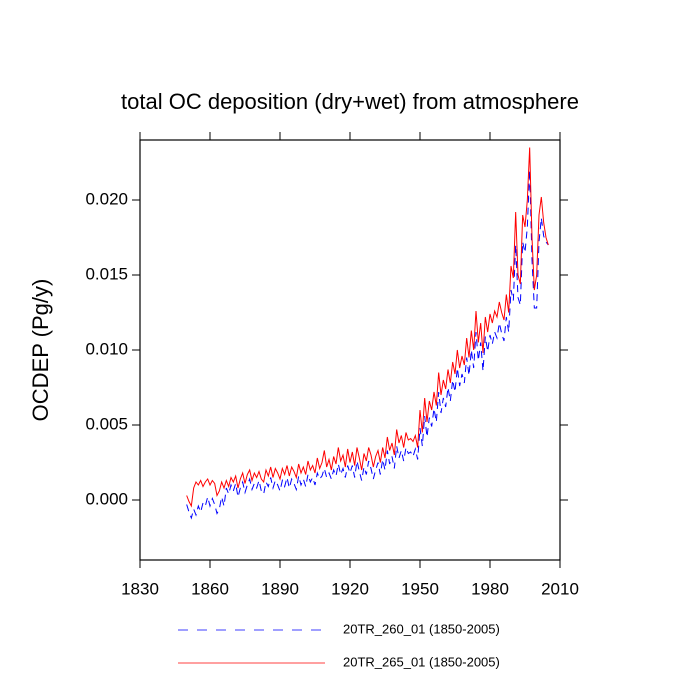 The image size is (700, 700). I want to click on y-axis-label: OCDEP (Pg/y), so click(40, 350).